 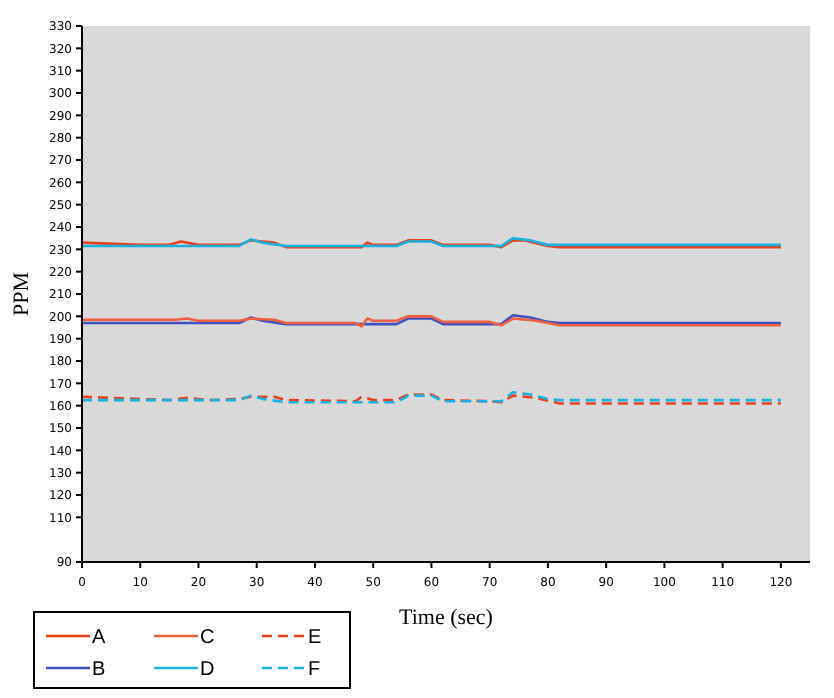 What do you see at coordinates (314, 670) in the screenshot?
I see `legend-label: F` at bounding box center [314, 670].